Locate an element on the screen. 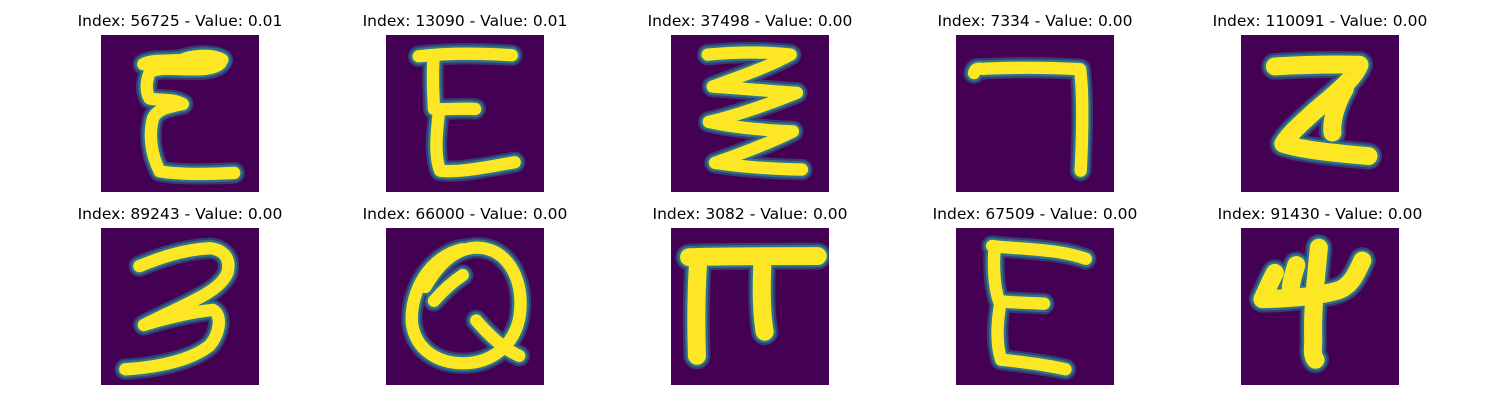  sample-title: Index: 66000 - Value: 0.00 is located at coordinates (465, 214).